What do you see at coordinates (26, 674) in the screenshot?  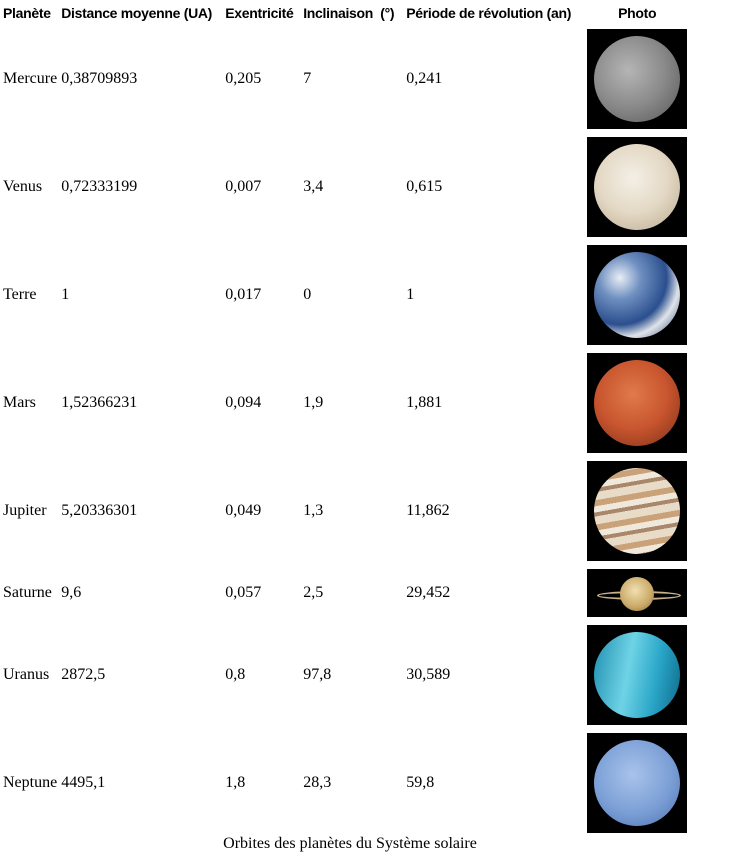 I see `cell-planet: Uranus` at bounding box center [26, 674].